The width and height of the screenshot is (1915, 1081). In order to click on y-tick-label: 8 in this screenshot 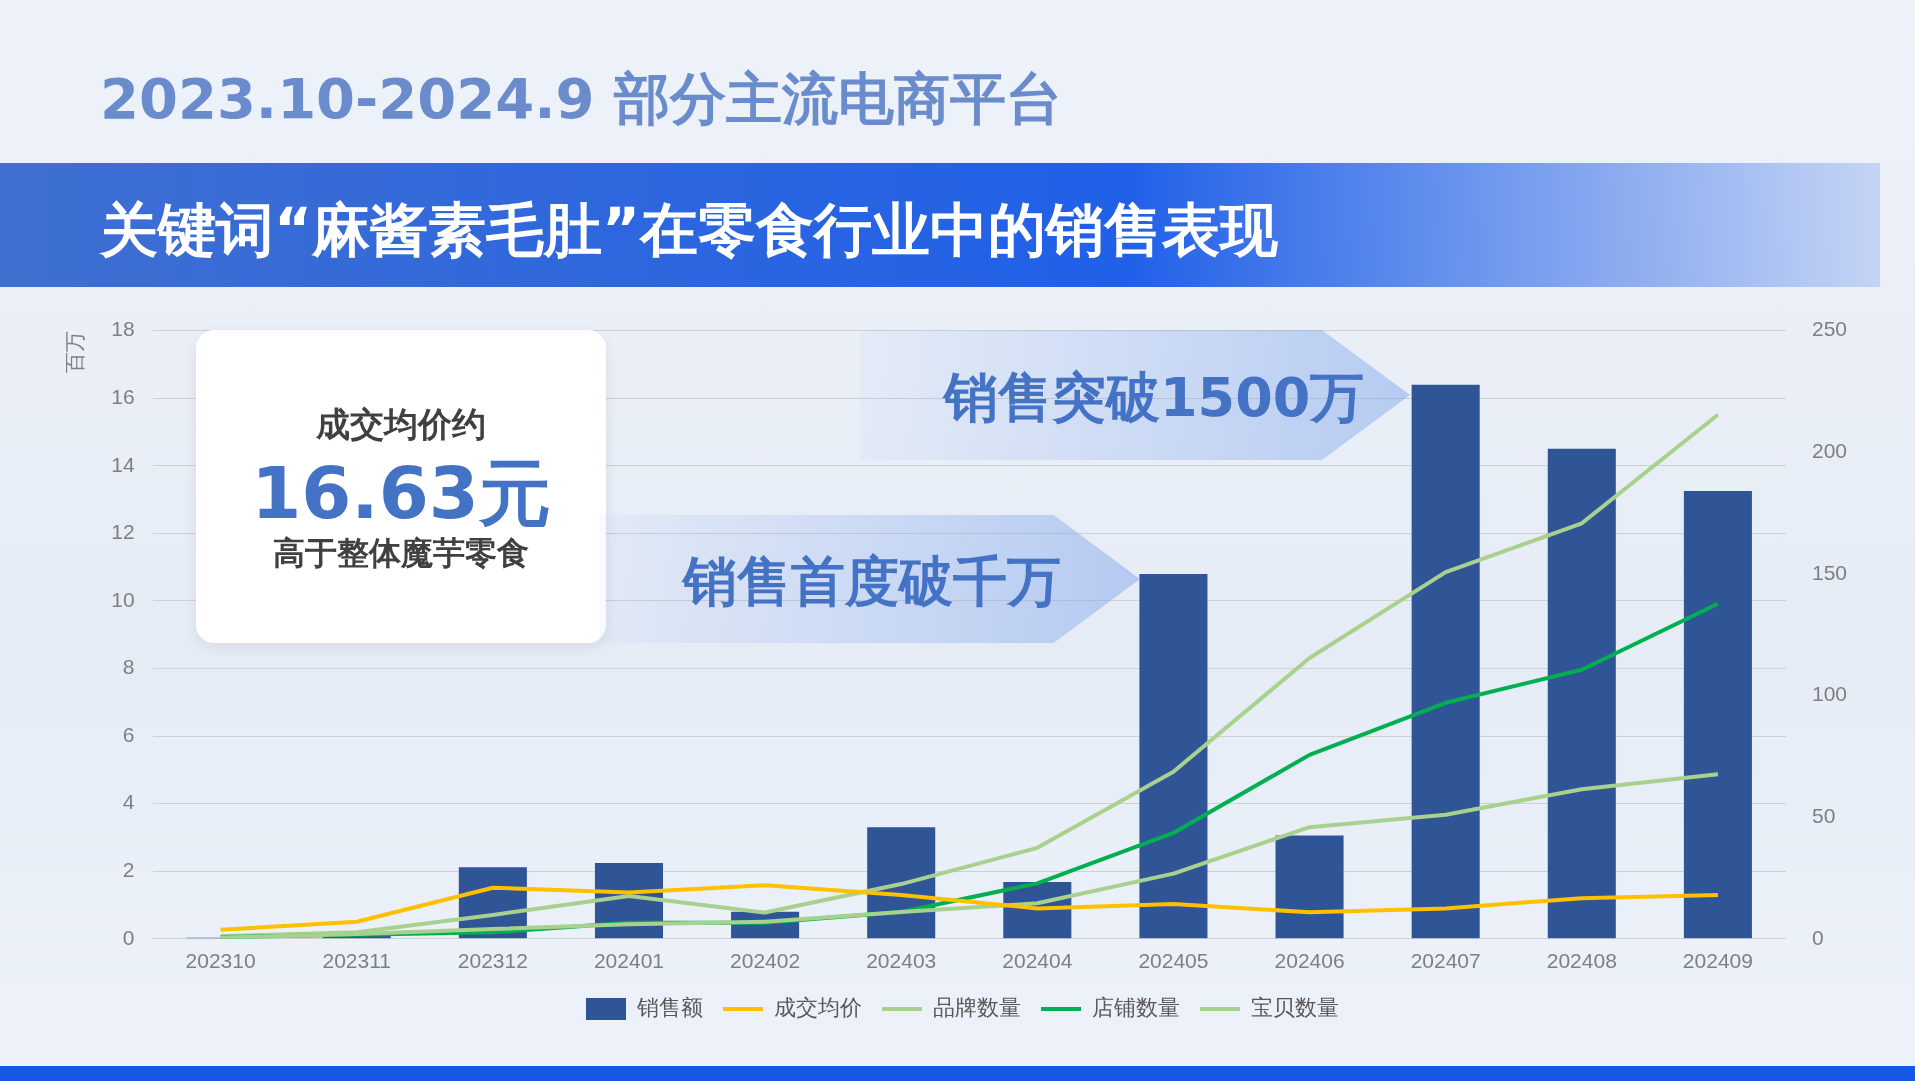, I will do `click(128, 667)`.